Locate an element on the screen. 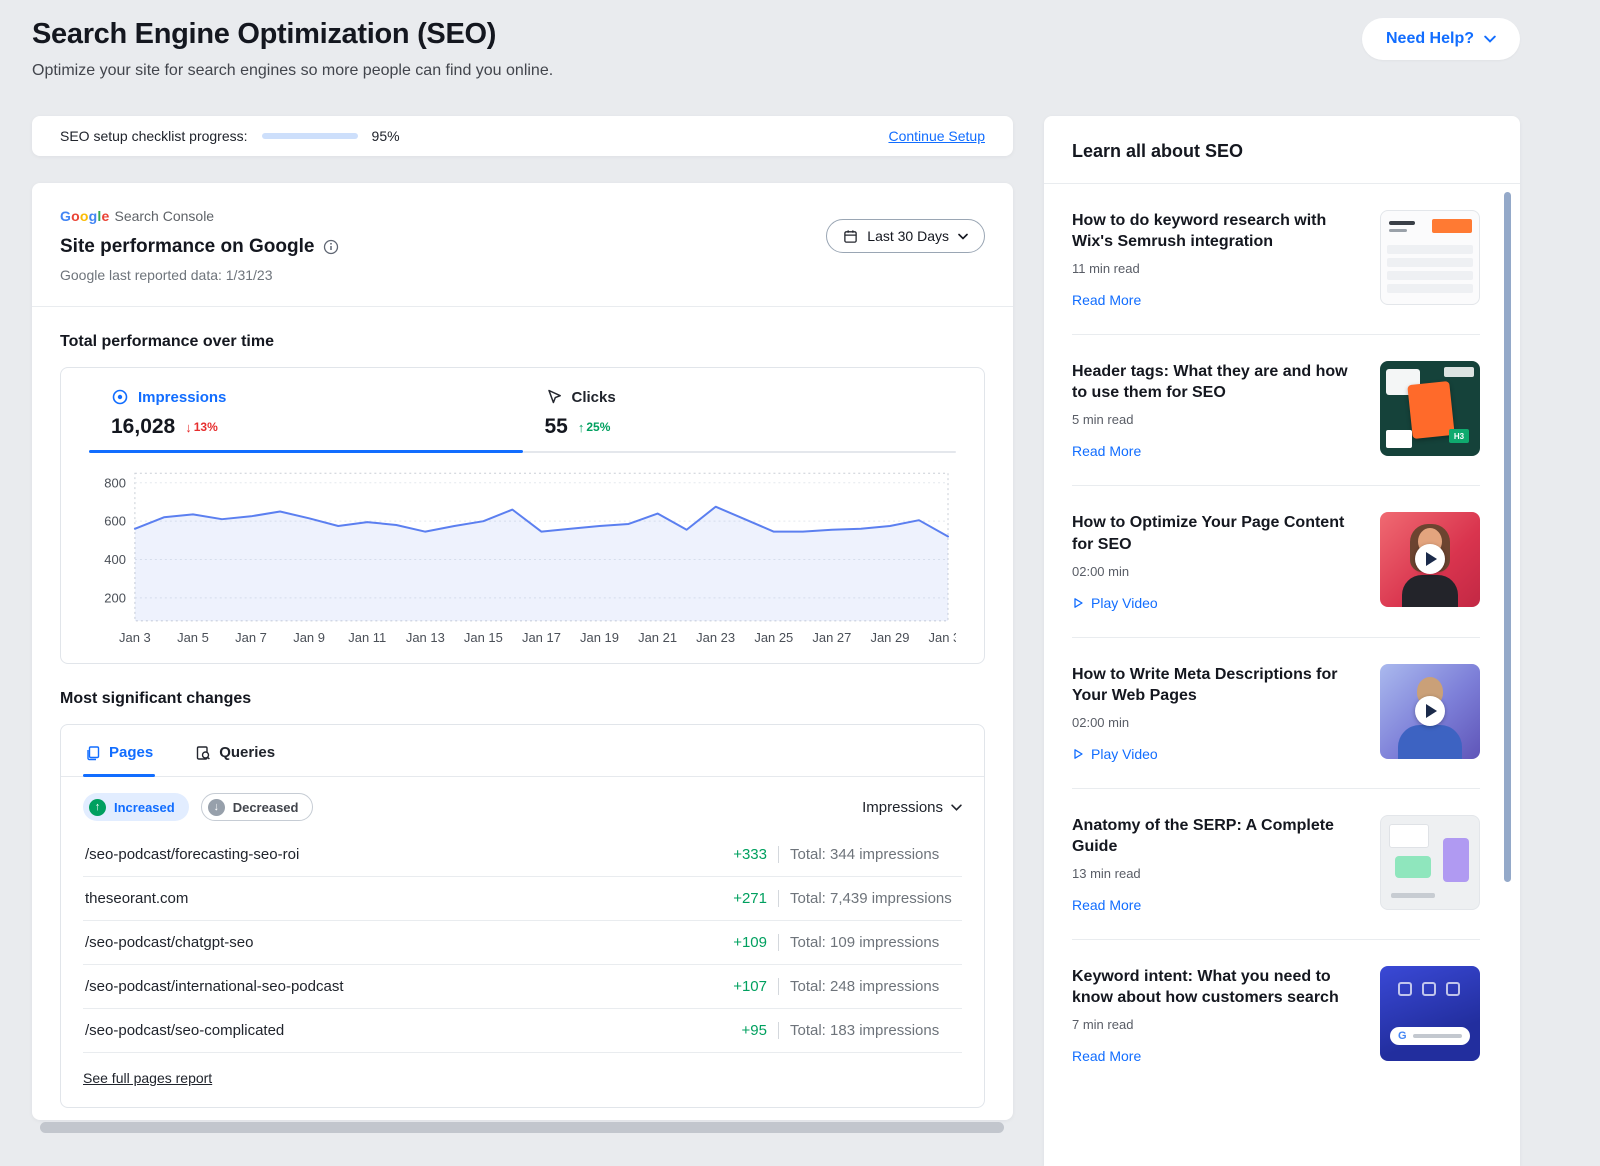 The width and height of the screenshot is (1600, 1166). svg-text: Jan 25 is located at coordinates (773, 637).